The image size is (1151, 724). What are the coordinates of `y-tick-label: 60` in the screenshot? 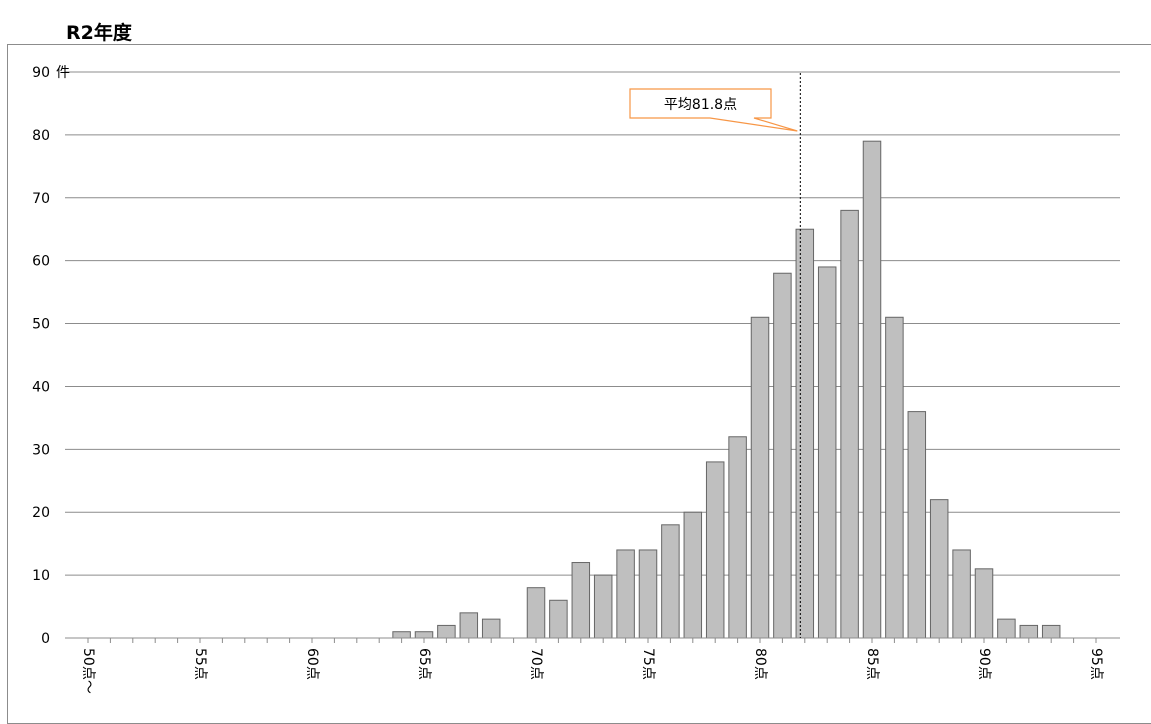 It's located at (41, 262).